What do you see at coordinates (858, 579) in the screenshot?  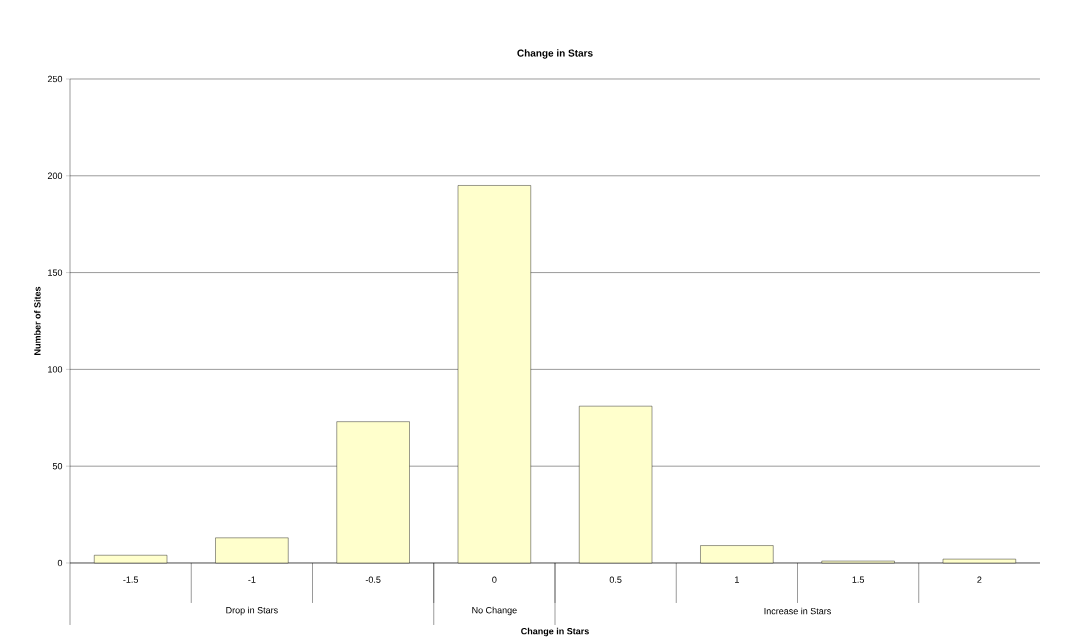 I see `x-tick-label: 1.5` at bounding box center [858, 579].